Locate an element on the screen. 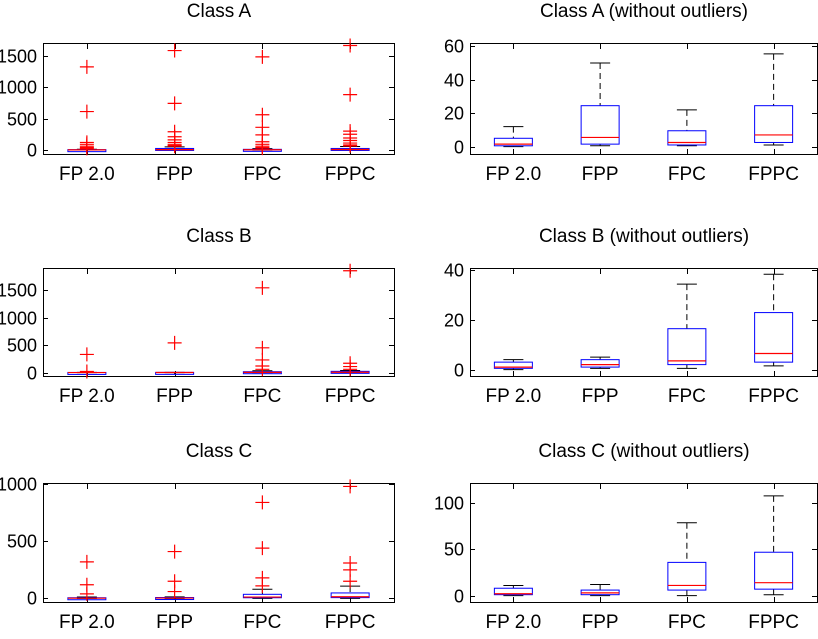  subplot-title: Class B is located at coordinates (218, 236).